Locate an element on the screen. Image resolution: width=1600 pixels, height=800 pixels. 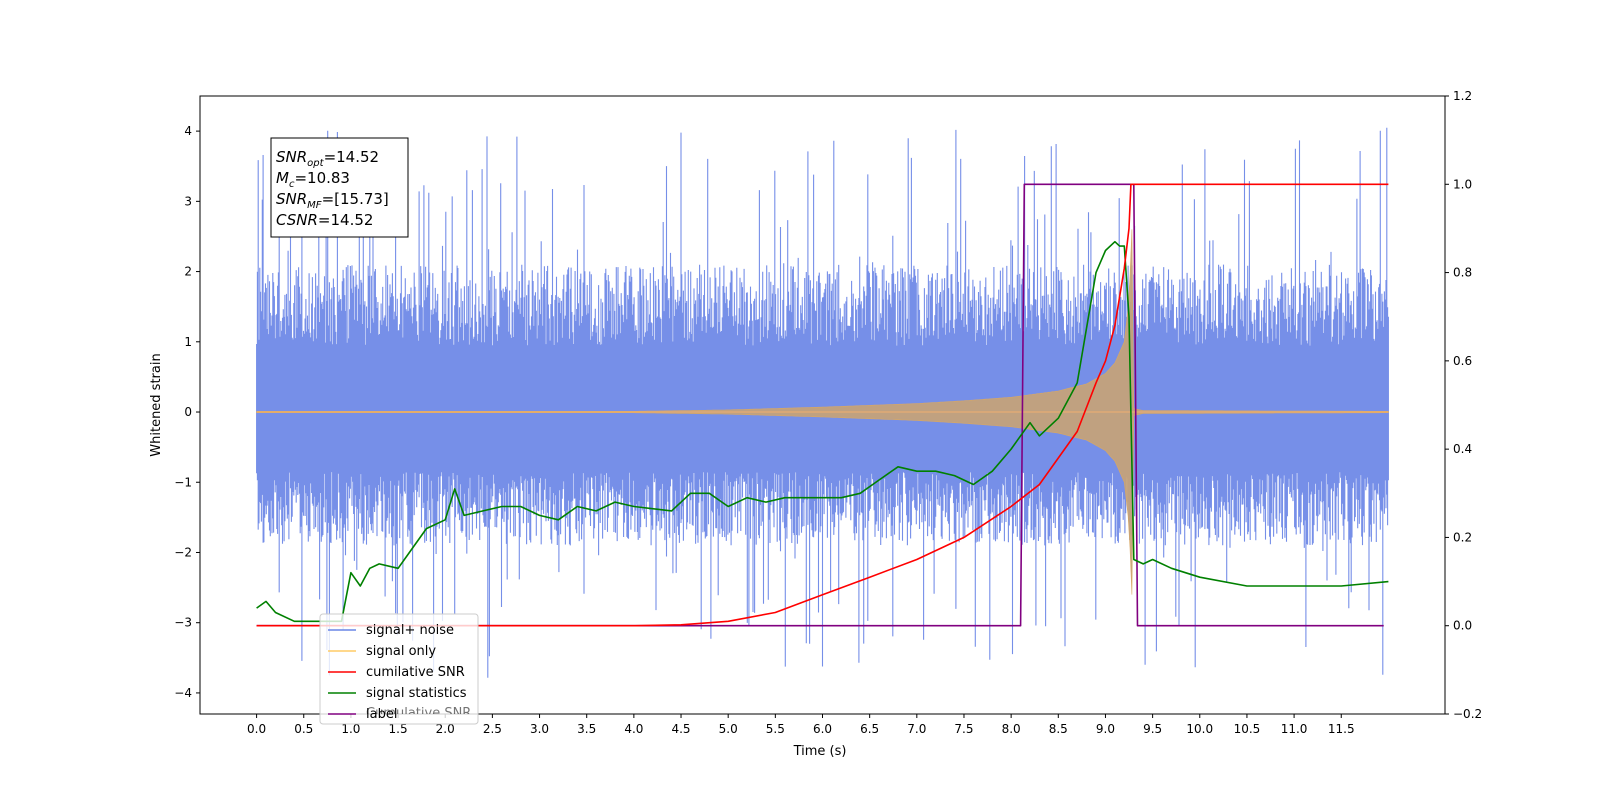
y-tick-label: −3 is located at coordinates (183, 623).